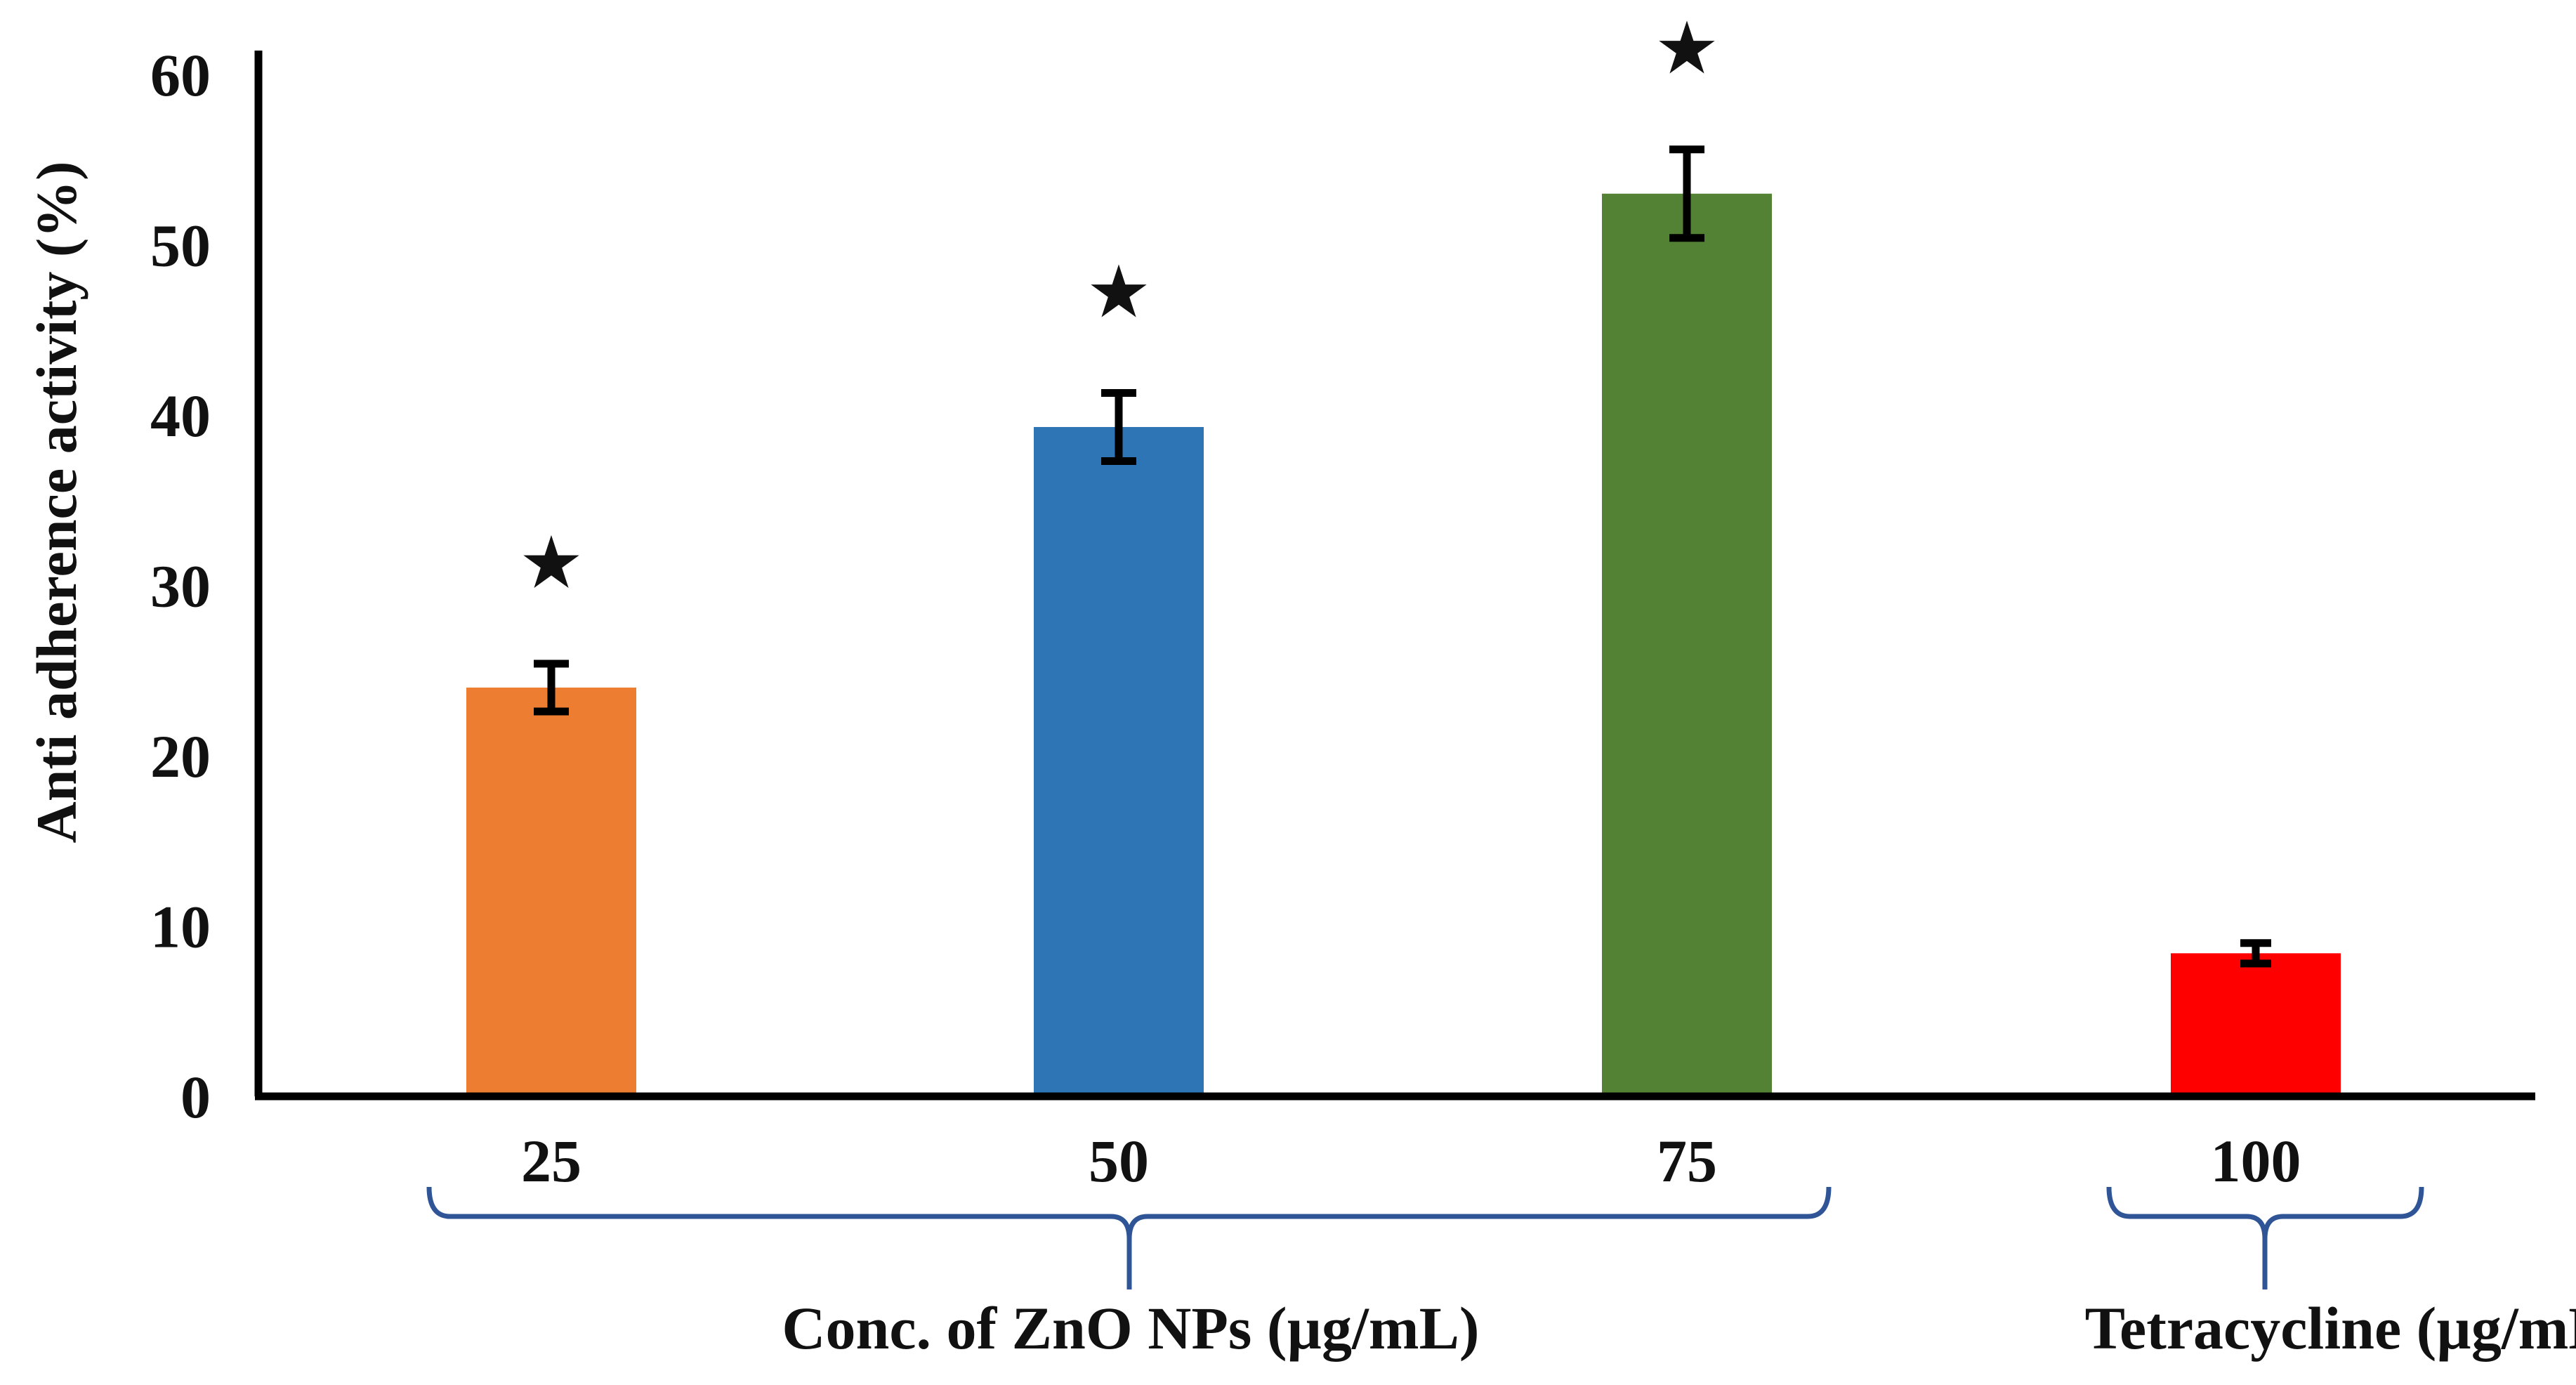 The image size is (2576, 1385). What do you see at coordinates (1119, 1161) in the screenshot?
I see `x-category-label: 50` at bounding box center [1119, 1161].